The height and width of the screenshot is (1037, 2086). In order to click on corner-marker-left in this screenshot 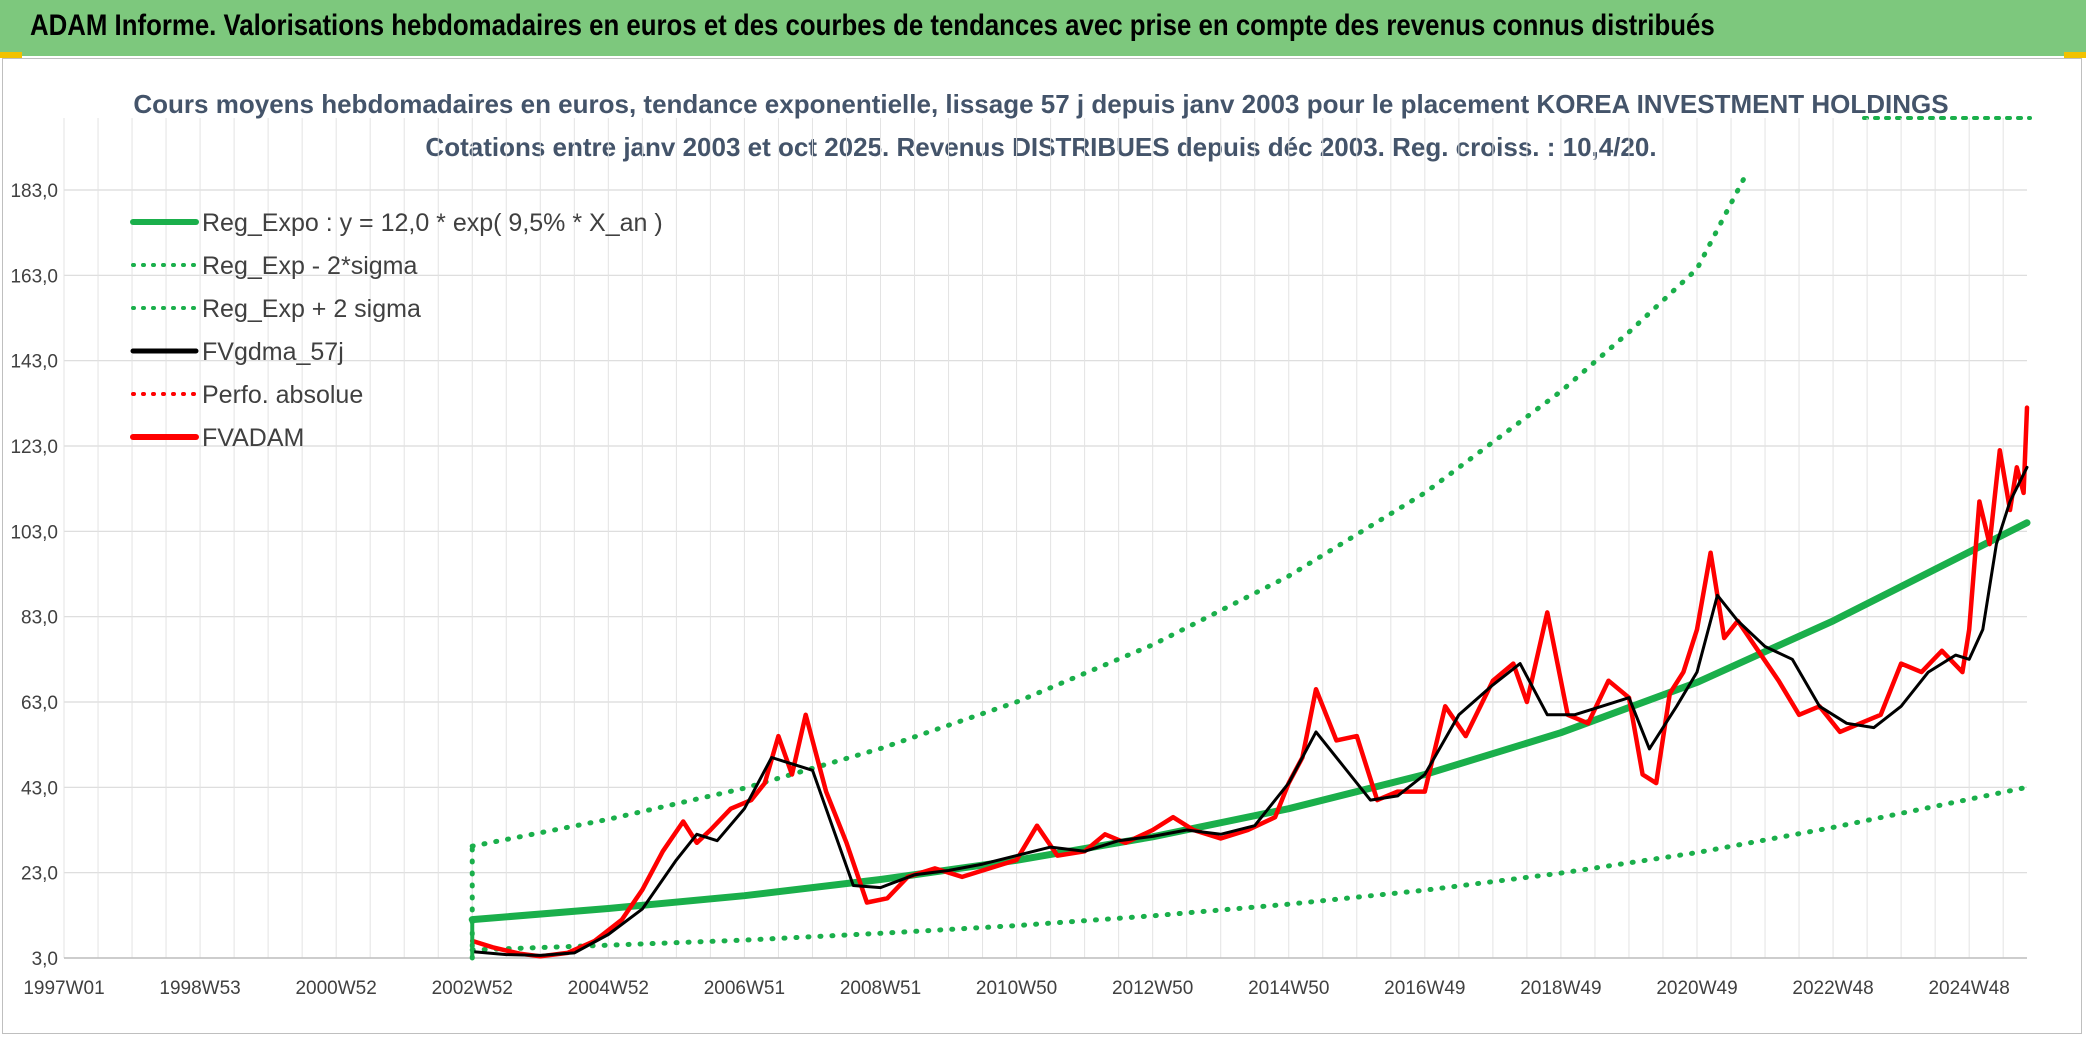, I will do `click(11, 55)`.